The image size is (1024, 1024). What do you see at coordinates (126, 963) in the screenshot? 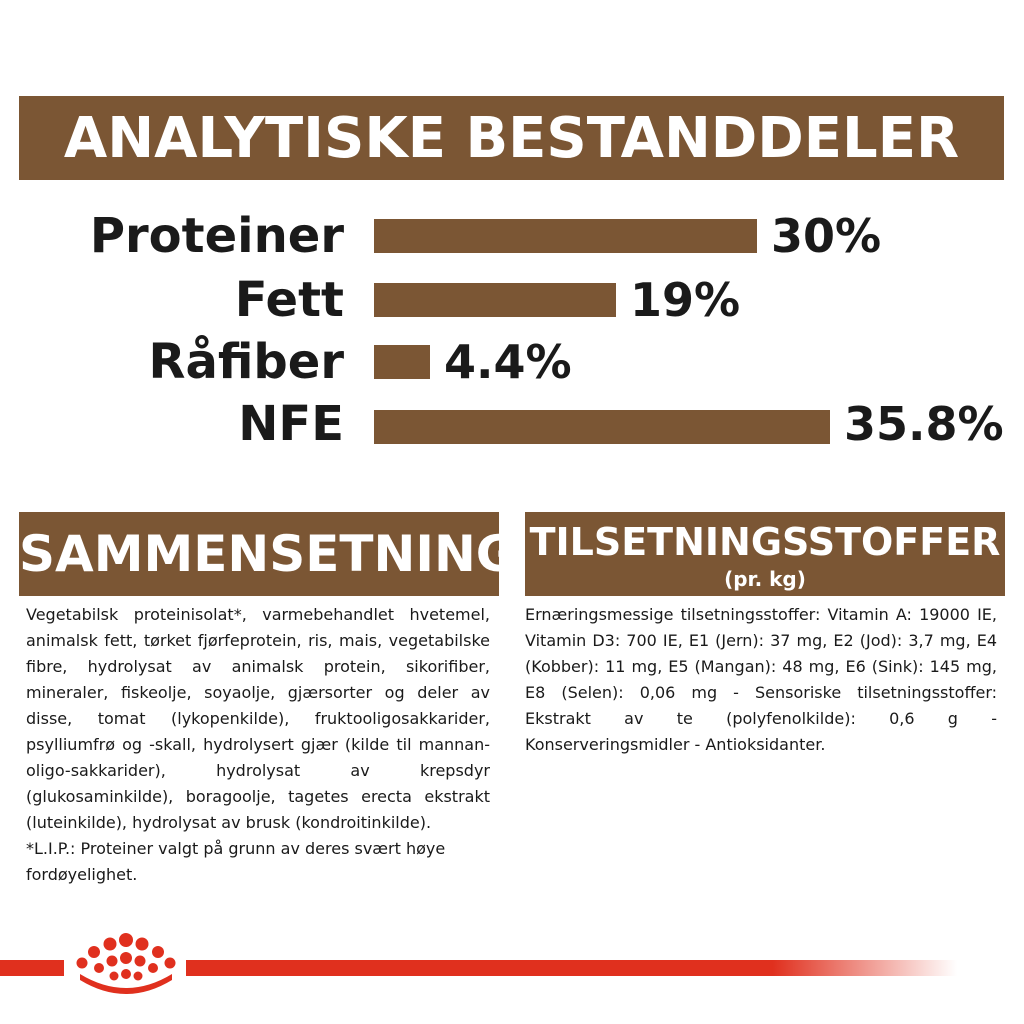
I see `royal-canin-crown-icon` at bounding box center [126, 963].